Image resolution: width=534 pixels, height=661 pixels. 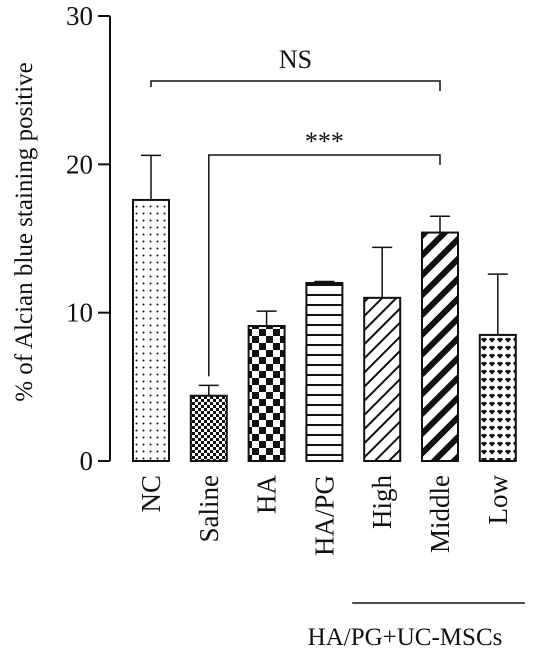 I want to click on bar-ha-pg, so click(x=324, y=372).